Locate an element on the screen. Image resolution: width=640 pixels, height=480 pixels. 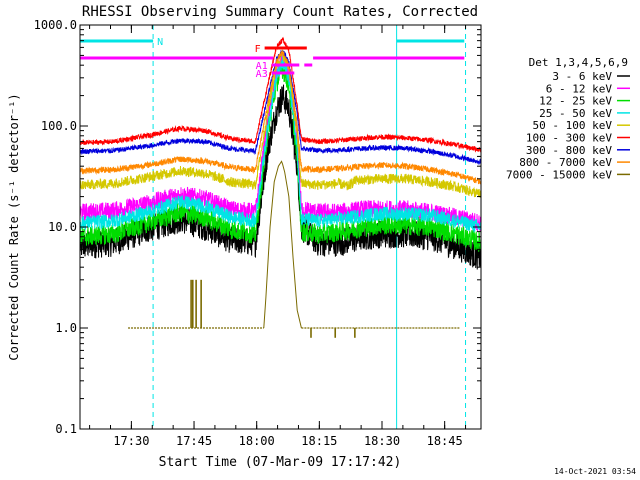
legend-entry-label-3: 12 - 25 keV is located at coordinates (575, 101).